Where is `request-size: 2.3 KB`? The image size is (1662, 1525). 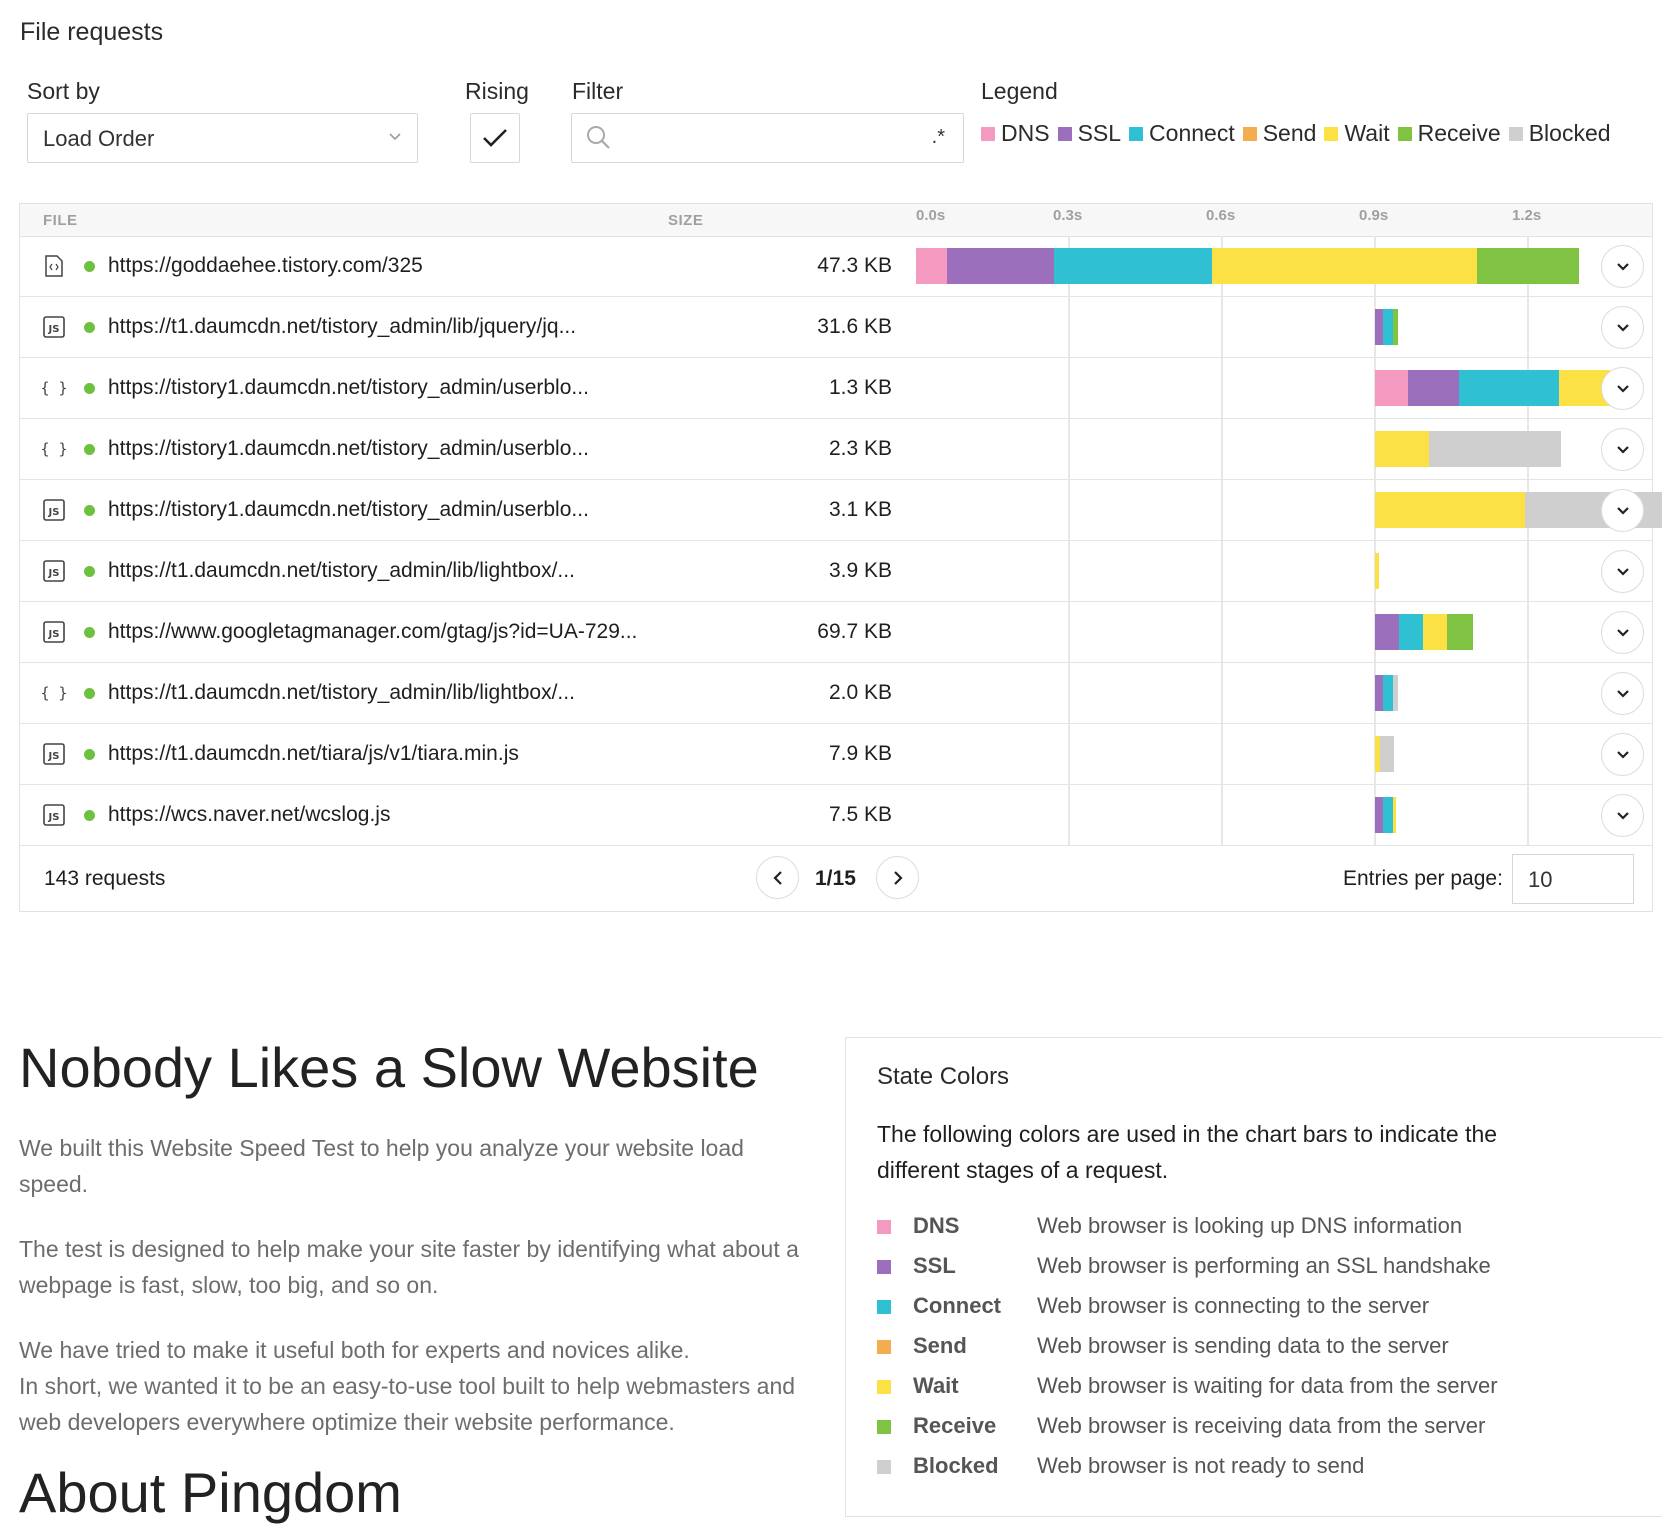 request-size: 2.3 KB is located at coordinates (860, 448).